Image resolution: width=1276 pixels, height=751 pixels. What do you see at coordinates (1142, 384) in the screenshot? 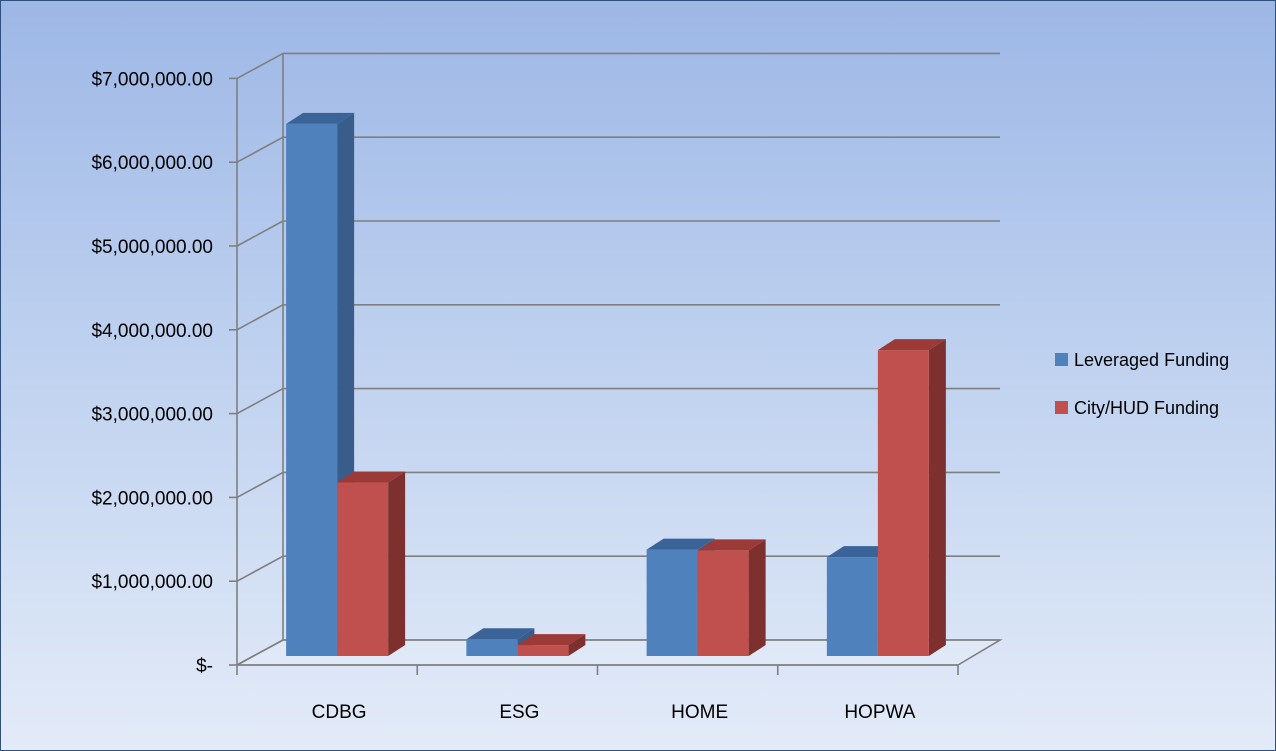
I see `legend: Leveraged Funding City/HUD Funding` at bounding box center [1142, 384].